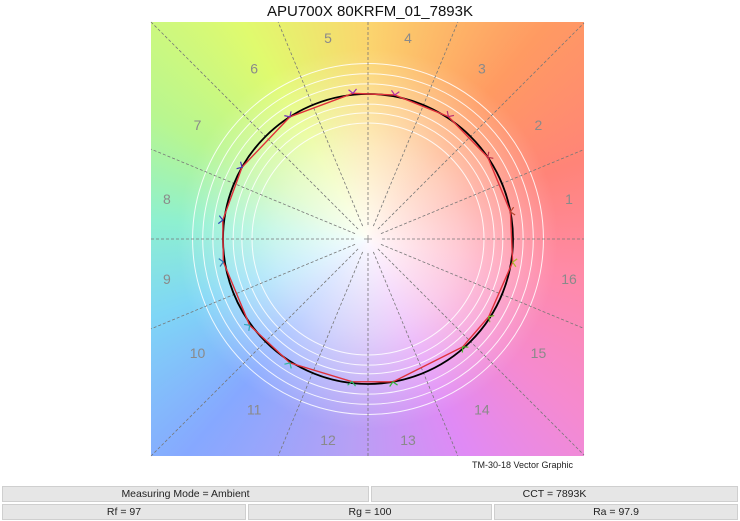 This screenshot has height=521, width=740. Describe the element at coordinates (569, 199) in the screenshot. I see `bin-label-1: 1` at that location.